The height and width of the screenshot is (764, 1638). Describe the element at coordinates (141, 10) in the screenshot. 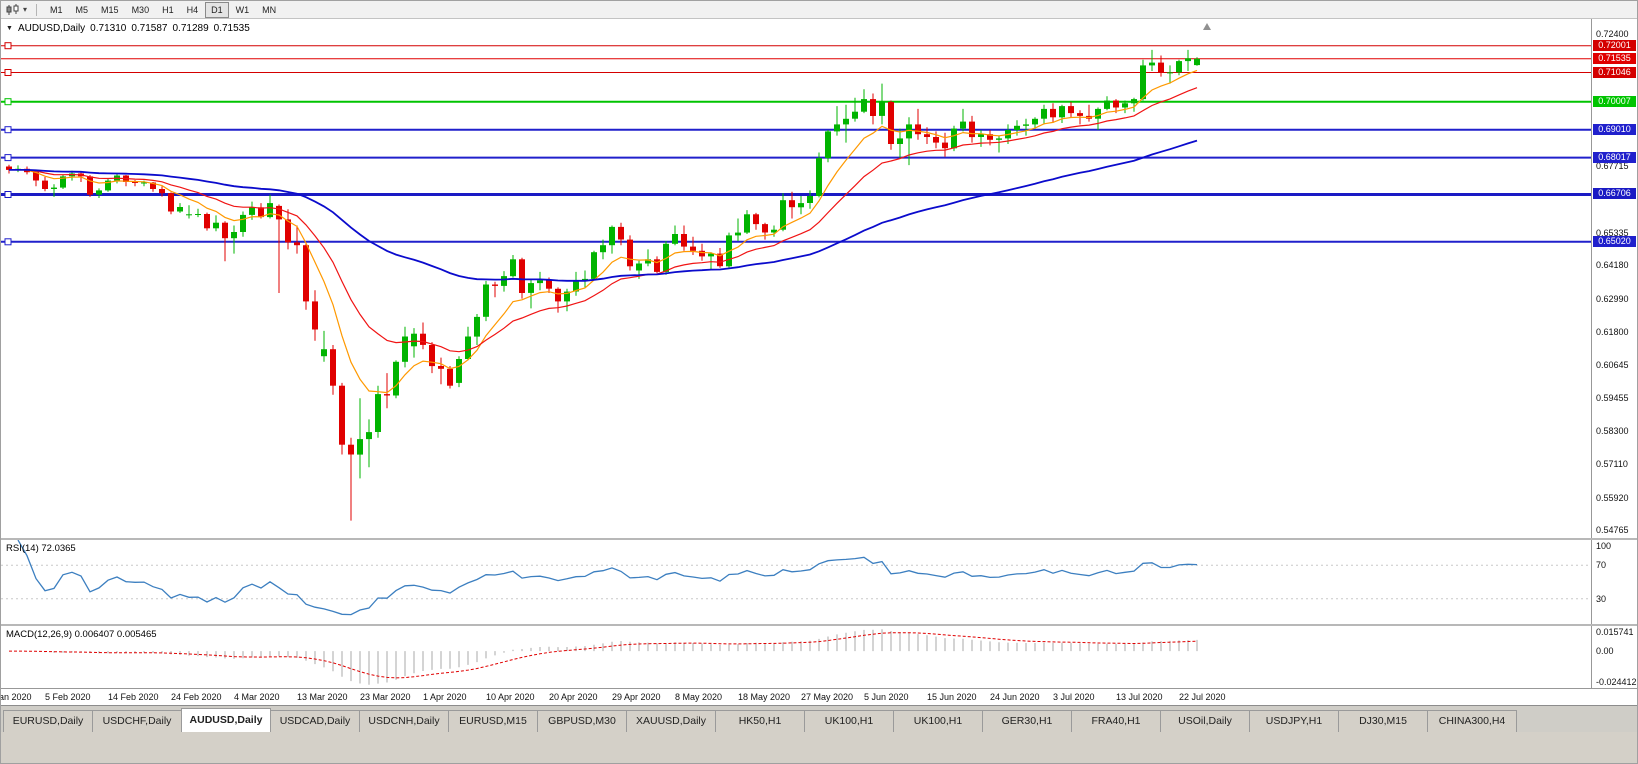

I see `timeframe-button-m30: M30` at that location.